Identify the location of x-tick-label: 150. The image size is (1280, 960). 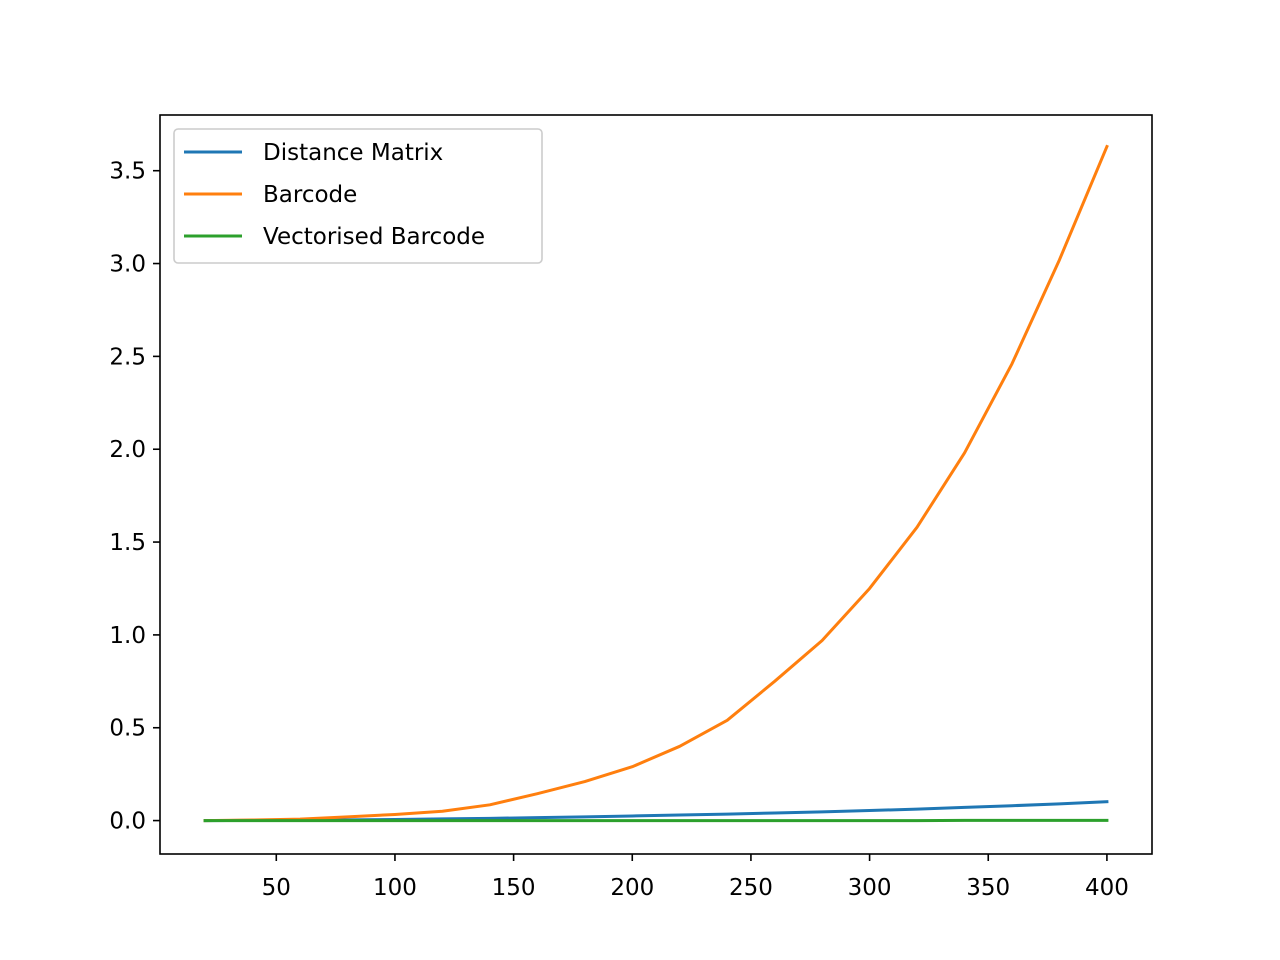
(514, 888).